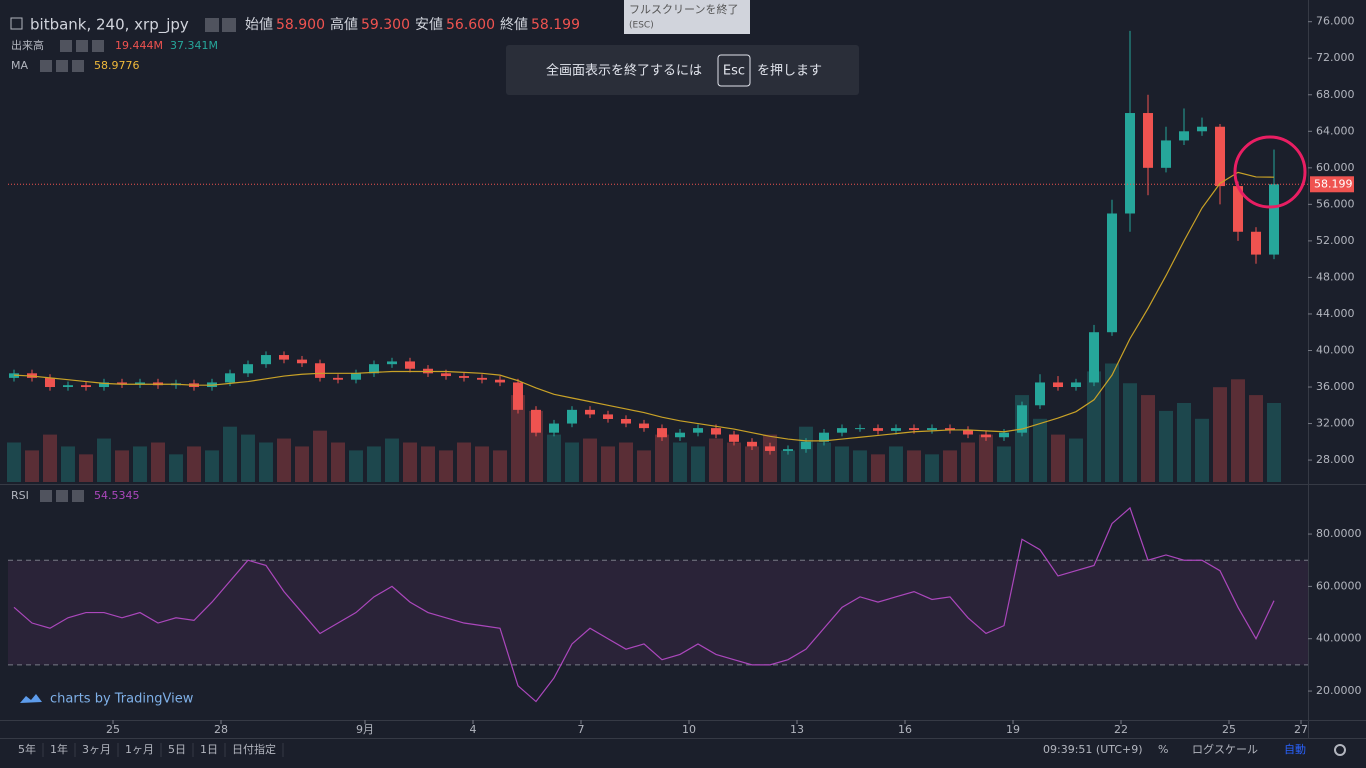 The image size is (1366, 768). Describe the element at coordinates (59, 749) in the screenshot. I see `range-button: 1年` at that location.